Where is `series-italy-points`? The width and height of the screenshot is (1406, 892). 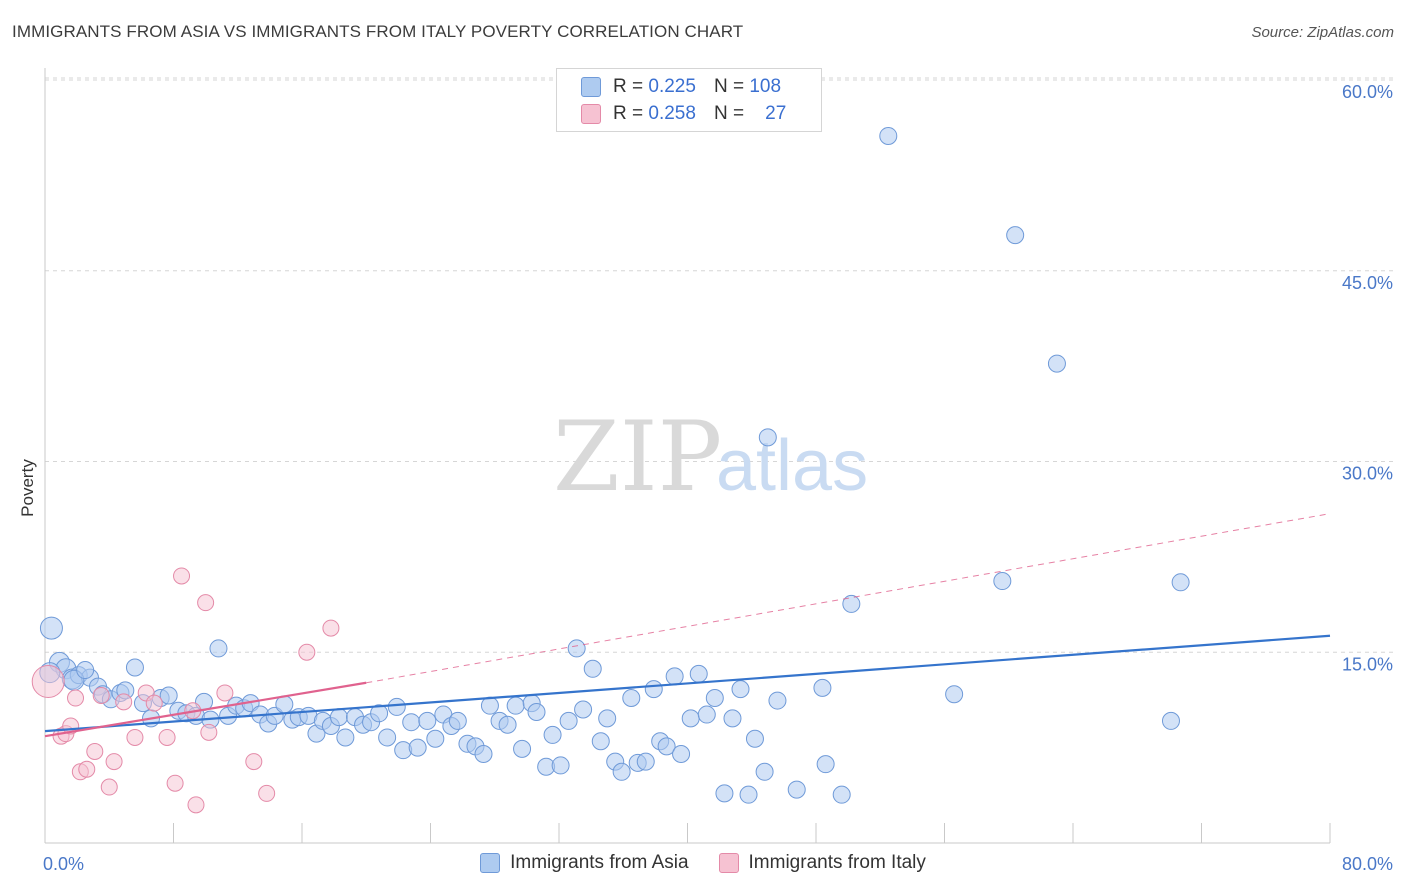 series-italy-points is located at coordinates (185, 690).